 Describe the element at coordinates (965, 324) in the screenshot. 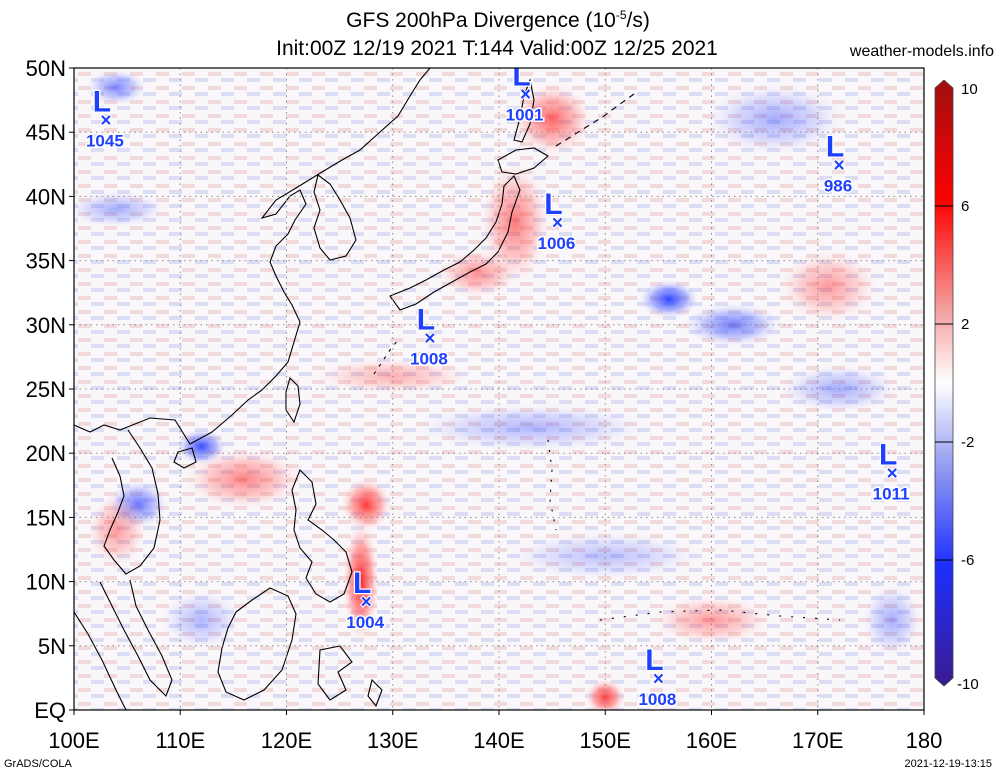

I see `colorbar-tick-label: 2` at that location.